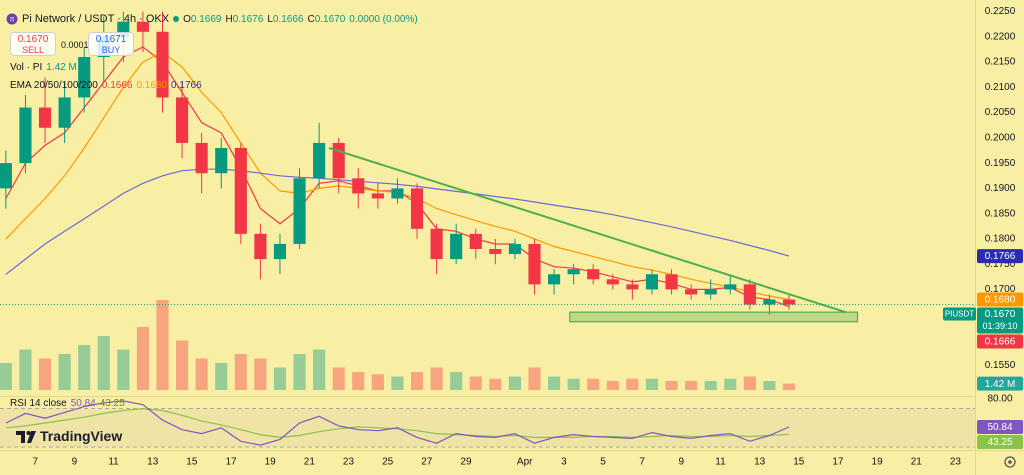 This screenshot has width=1024, height=475. I want to click on ohlc-label: L, so click(270, 19).